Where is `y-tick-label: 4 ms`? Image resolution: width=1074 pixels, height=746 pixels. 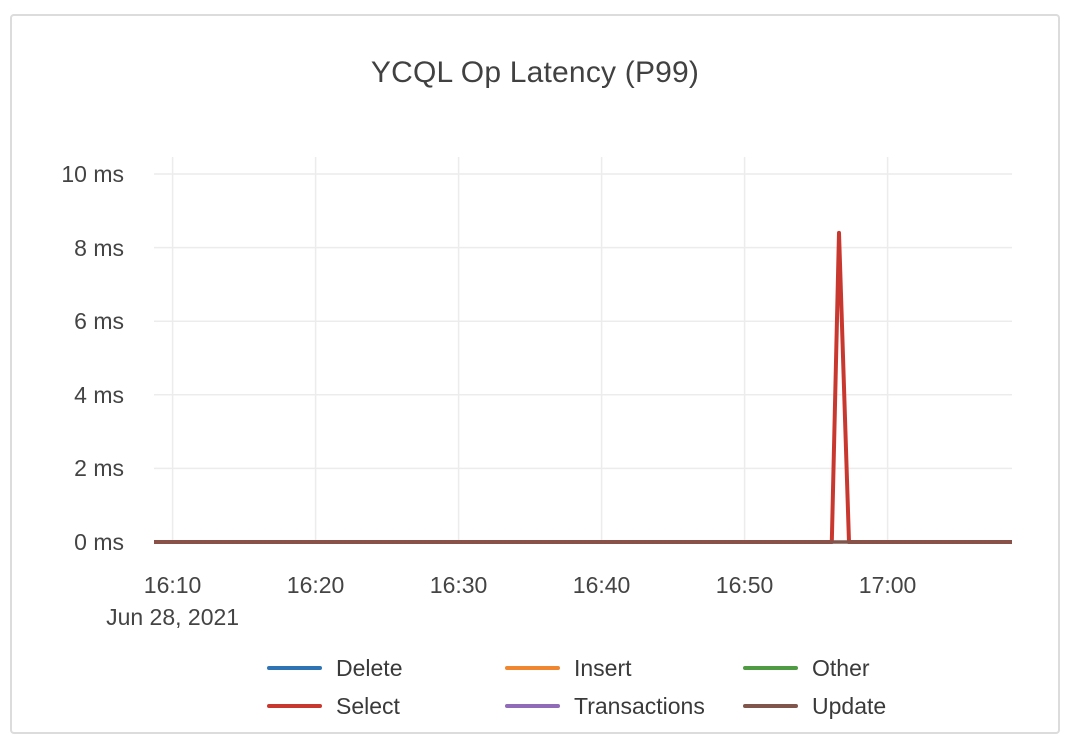
y-tick-label: 4 ms is located at coordinates (99, 394).